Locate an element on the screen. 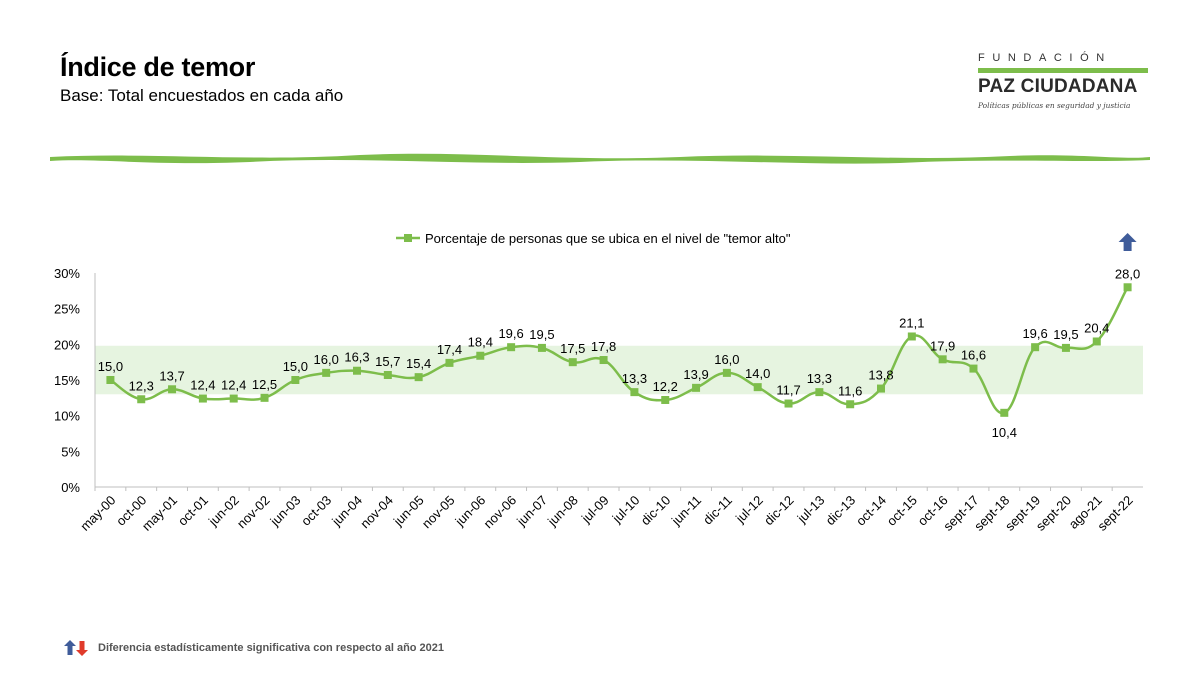 The image size is (1200, 677). data-label: 16,3 is located at coordinates (356, 357).